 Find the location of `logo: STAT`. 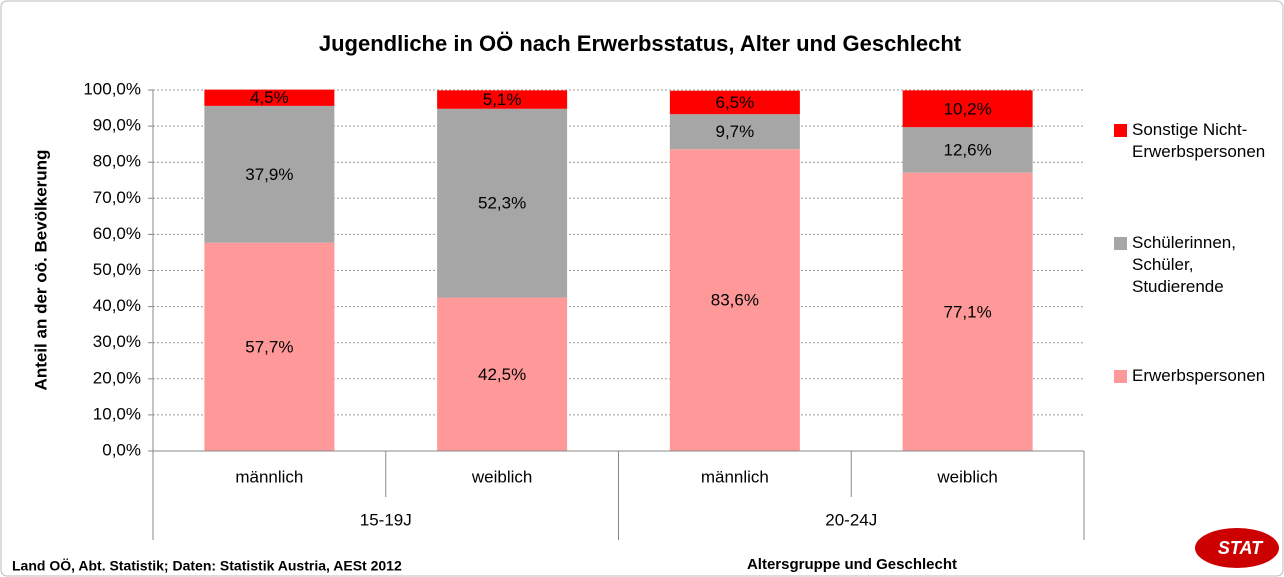

logo: STAT is located at coordinates (1241, 548).